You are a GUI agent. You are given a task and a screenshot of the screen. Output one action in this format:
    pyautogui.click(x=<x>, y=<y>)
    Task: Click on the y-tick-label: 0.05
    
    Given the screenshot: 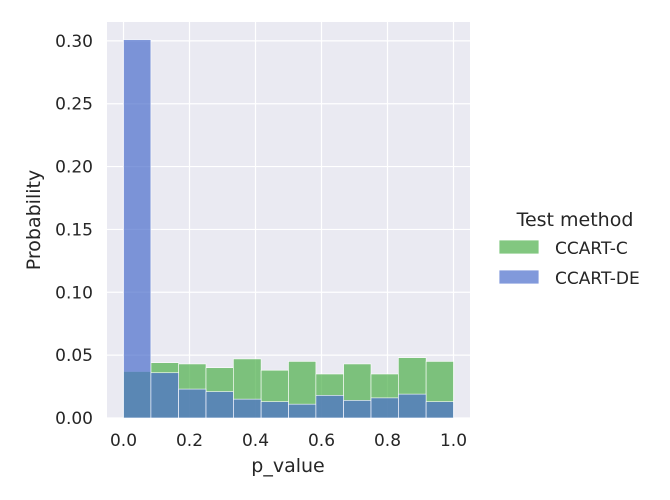 What is the action you would take?
    pyautogui.click(x=74, y=356)
    